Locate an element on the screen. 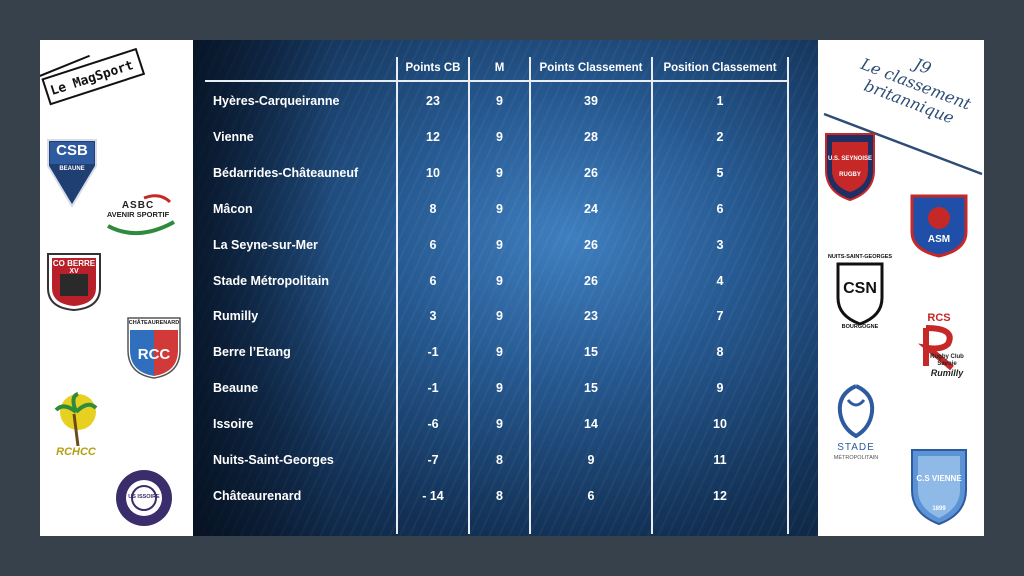 The width and height of the screenshot is (1024, 576). position-cell: 8 is located at coordinates (720, 352).